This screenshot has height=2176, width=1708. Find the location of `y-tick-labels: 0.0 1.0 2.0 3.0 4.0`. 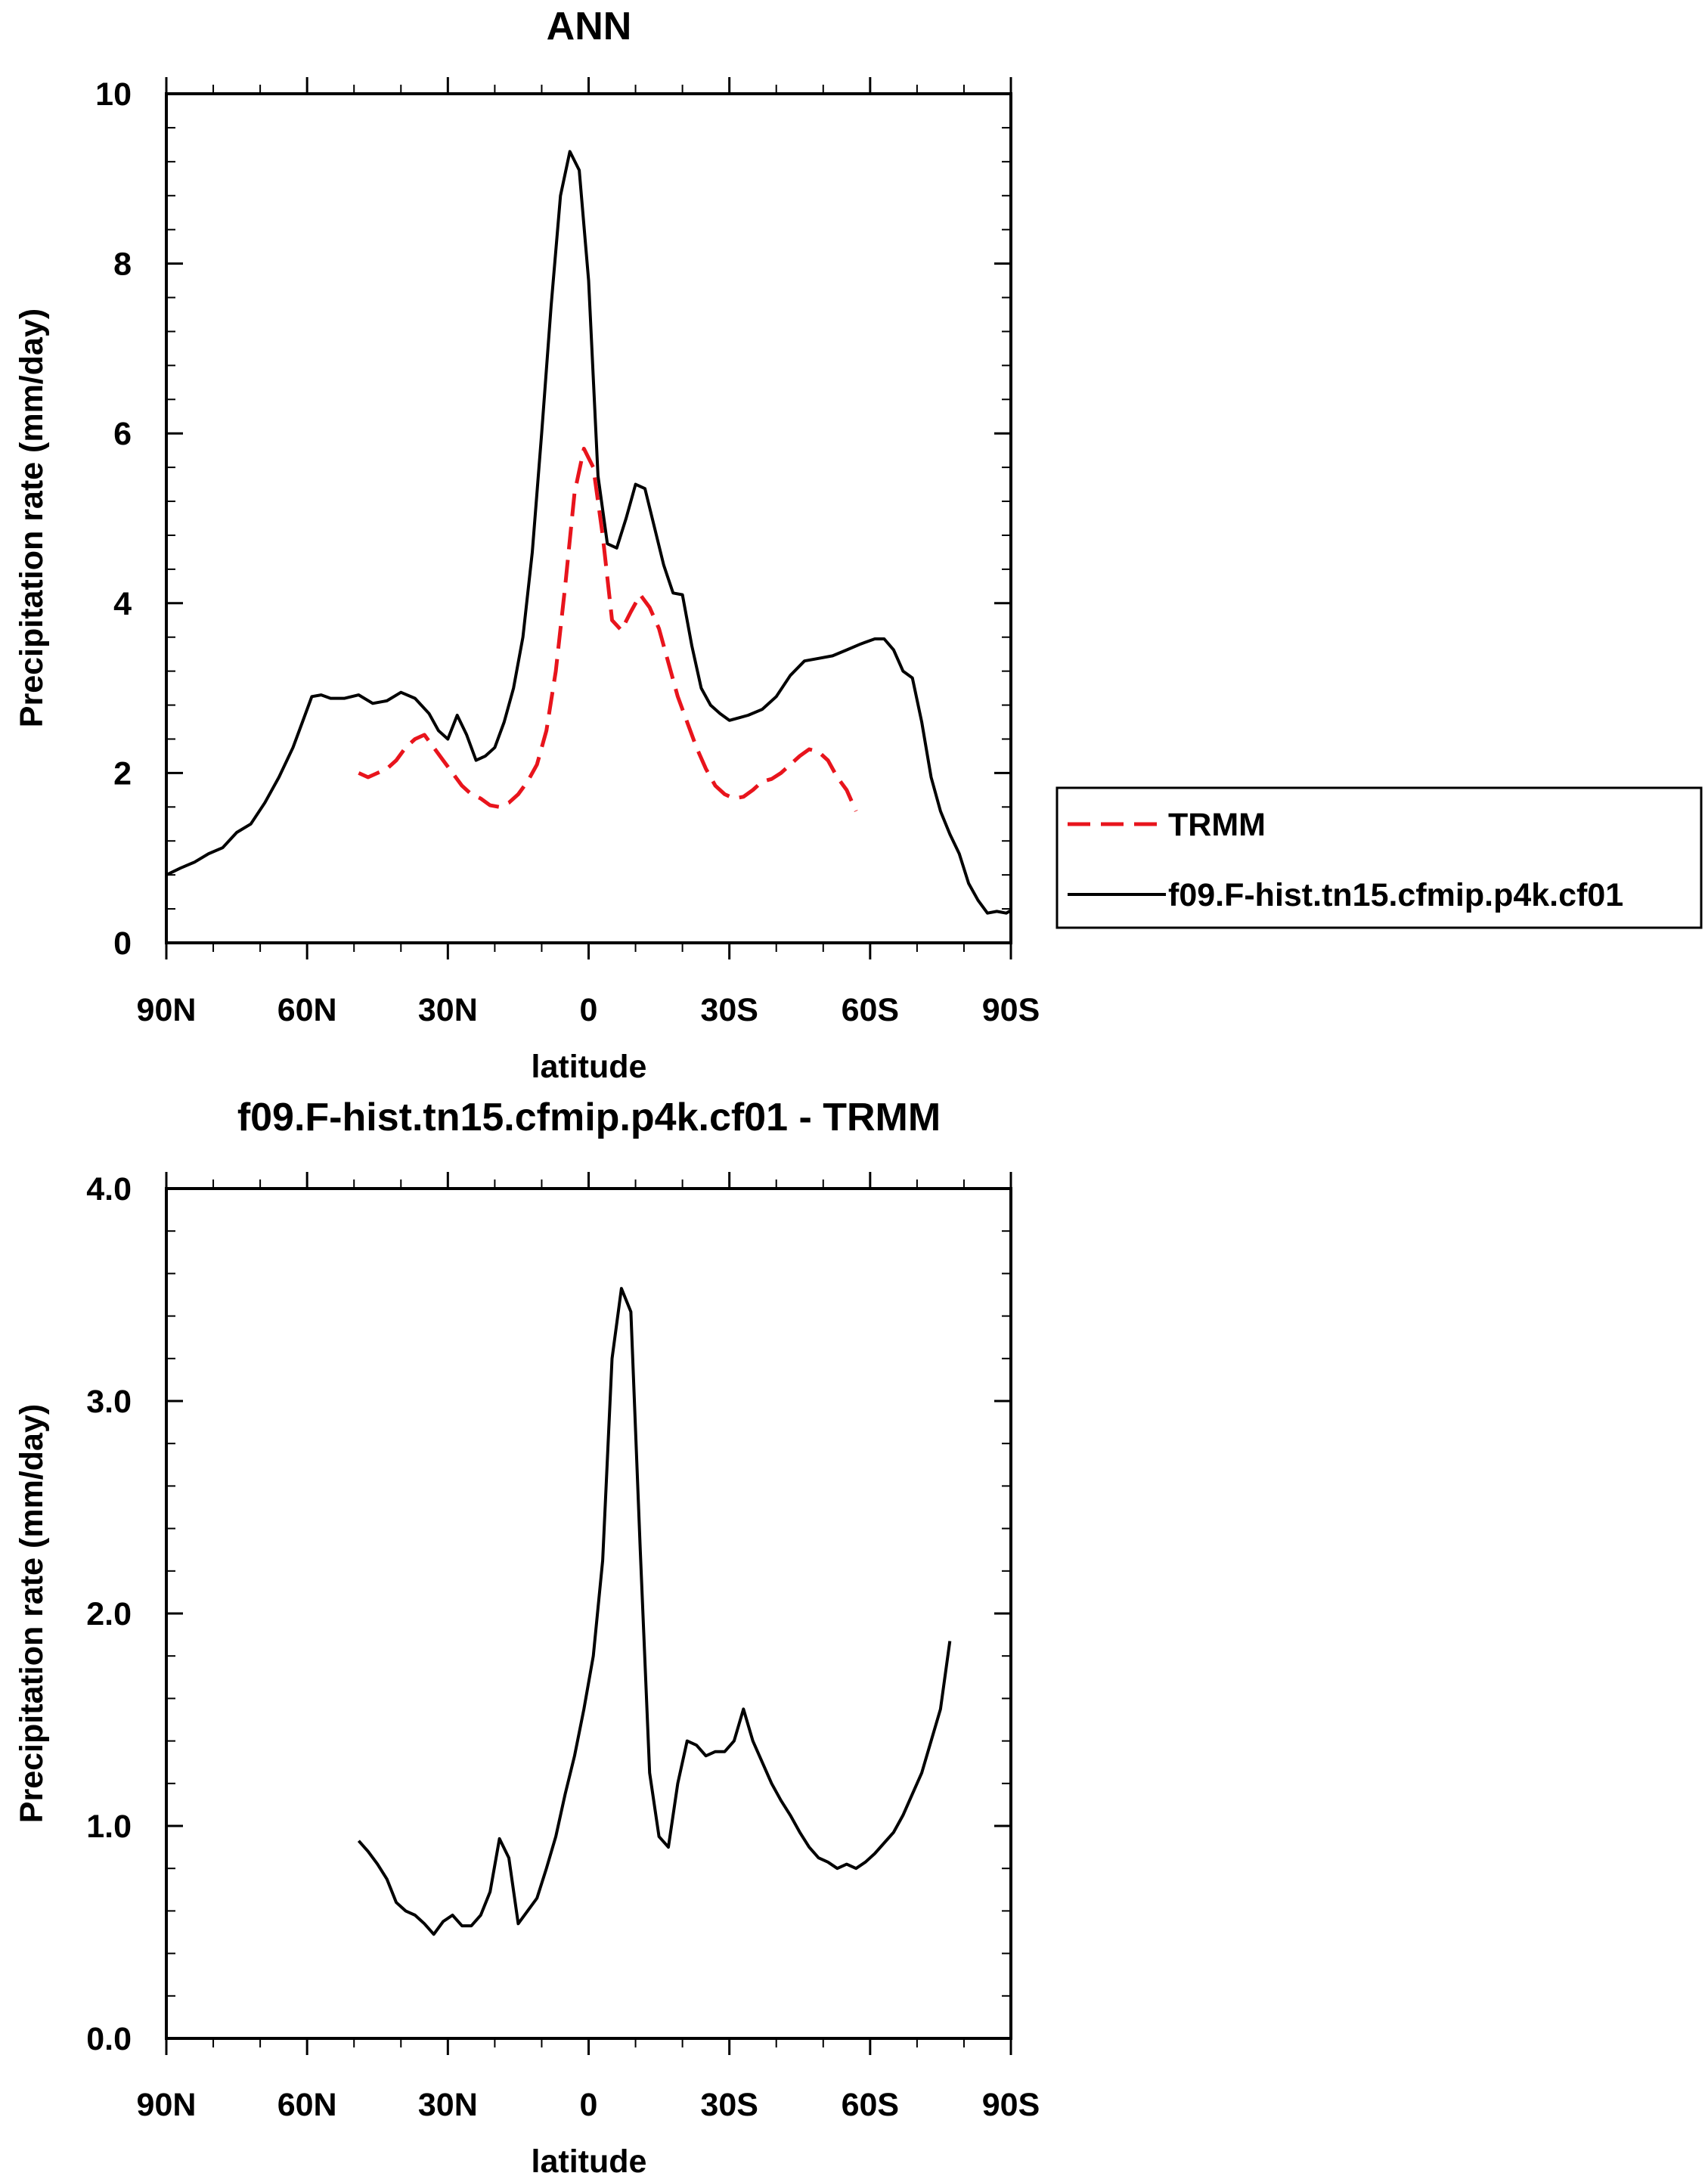

y-tick-labels: 0.0 1.0 2.0 3.0 4.0 is located at coordinates (109, 1614).